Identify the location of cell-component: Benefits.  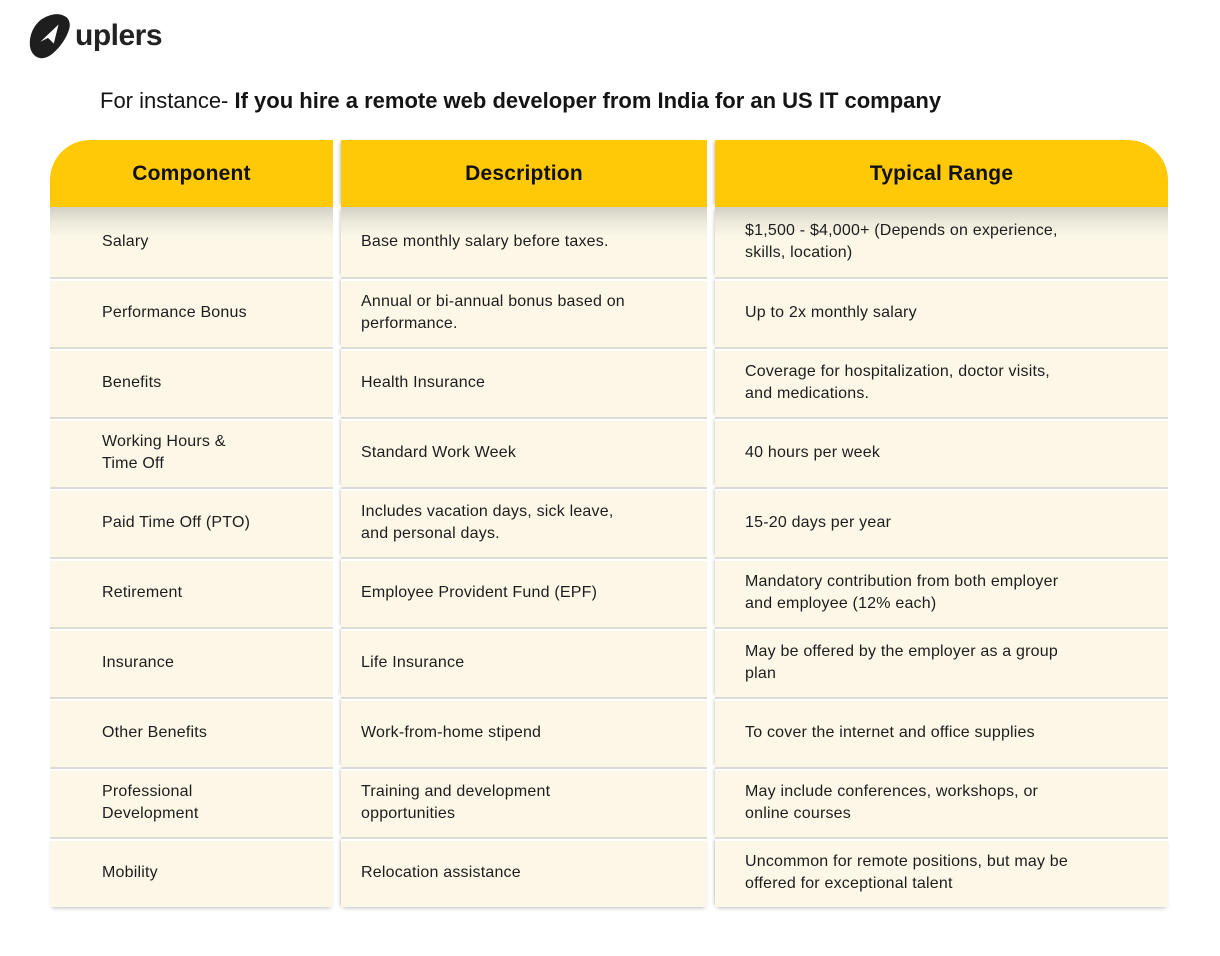
(191, 382).